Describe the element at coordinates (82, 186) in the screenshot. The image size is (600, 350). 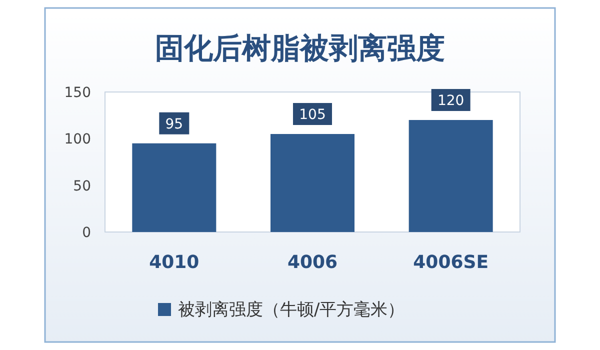
I see `y-tick-label: 50` at that location.